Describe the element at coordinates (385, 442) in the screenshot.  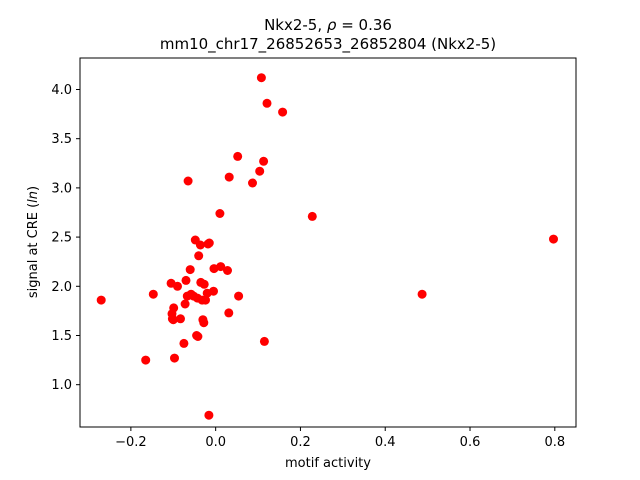
I see `x-tick-label-3: 0.4` at that location.